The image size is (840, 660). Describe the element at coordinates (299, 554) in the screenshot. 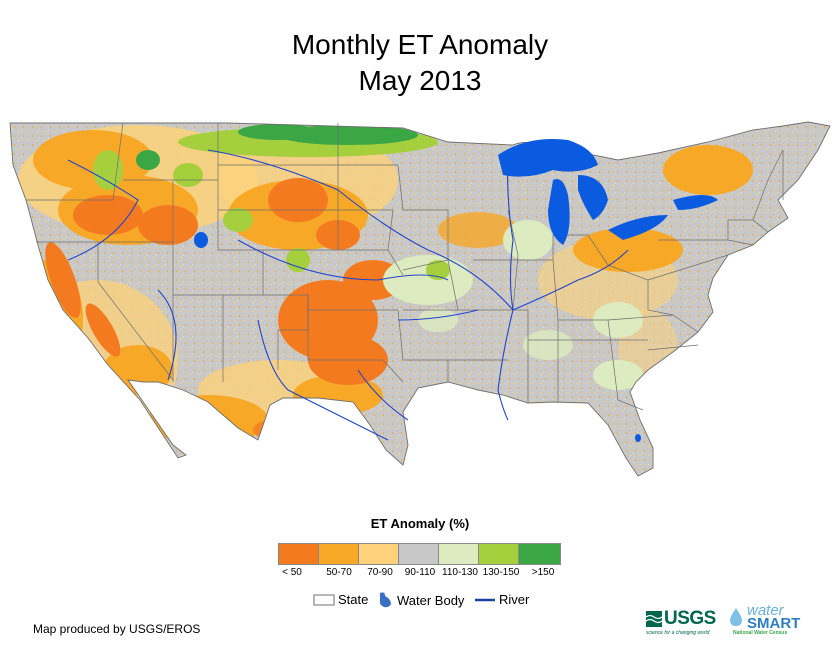

I see `legend-swatch-lt50` at that location.